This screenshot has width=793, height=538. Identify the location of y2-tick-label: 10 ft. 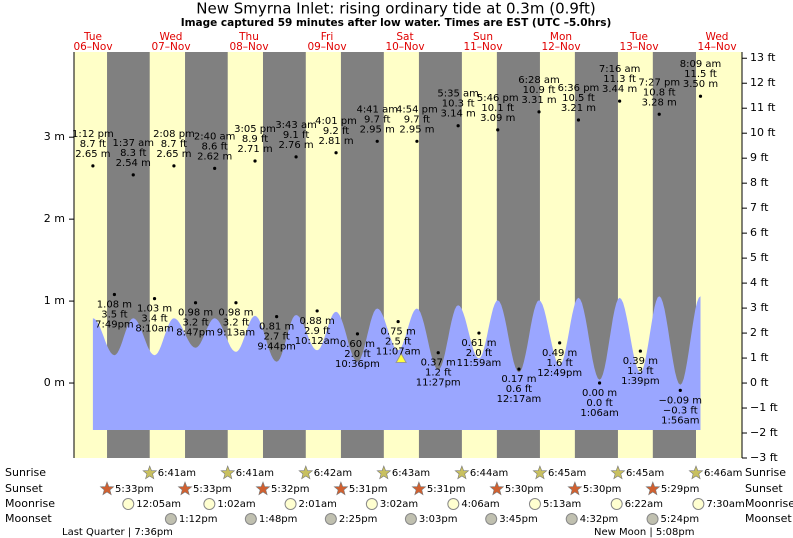
(763, 132).